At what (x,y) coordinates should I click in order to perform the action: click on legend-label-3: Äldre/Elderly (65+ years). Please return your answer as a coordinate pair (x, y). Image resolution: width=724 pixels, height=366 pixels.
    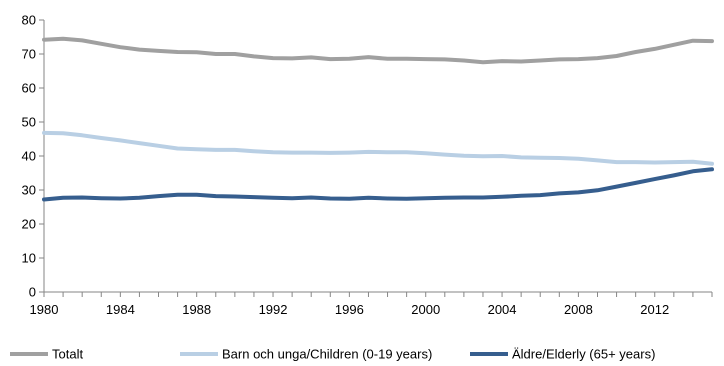
    Looking at the image, I should click on (583, 354).